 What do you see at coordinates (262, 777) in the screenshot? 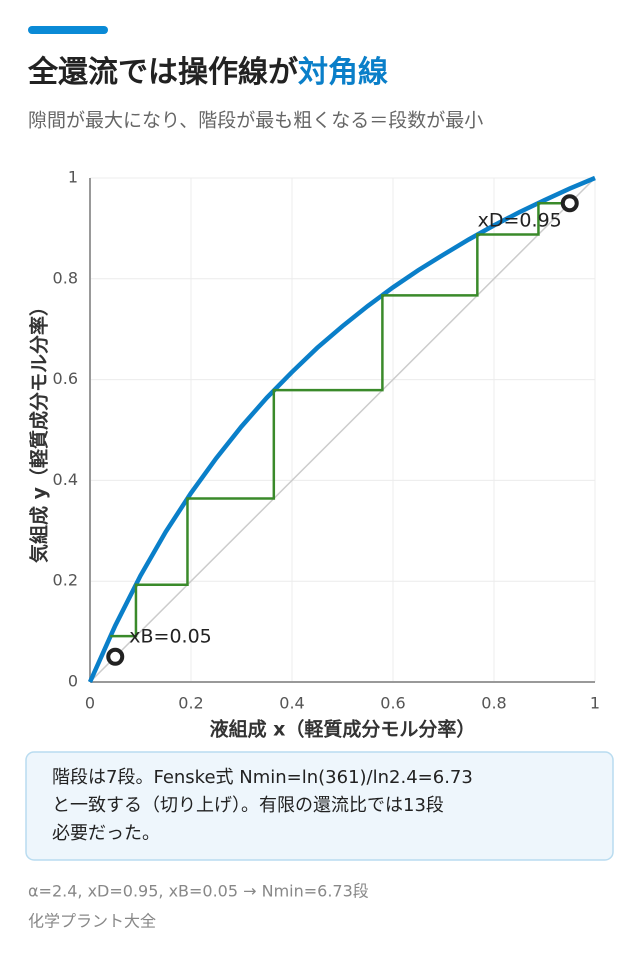
I see `note-line: 階段は7段。Fenske式 Nmin=ln(361)/ln2.4=6.73` at bounding box center [262, 777].